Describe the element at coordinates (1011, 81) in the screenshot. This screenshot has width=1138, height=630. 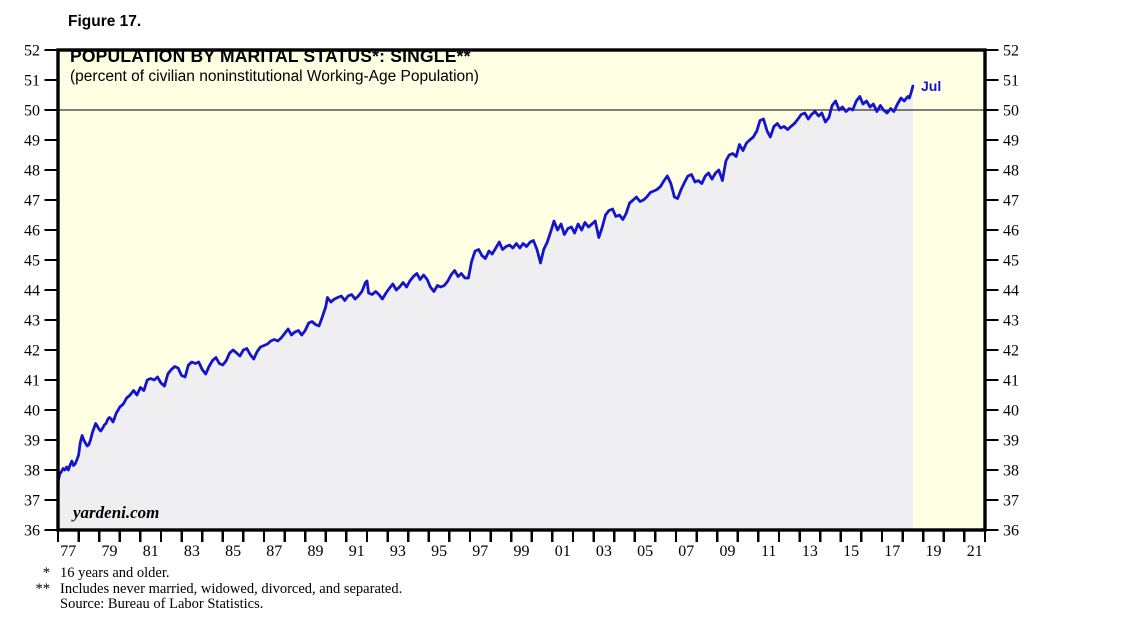
I see `y-tick-label-right: 51` at that location.